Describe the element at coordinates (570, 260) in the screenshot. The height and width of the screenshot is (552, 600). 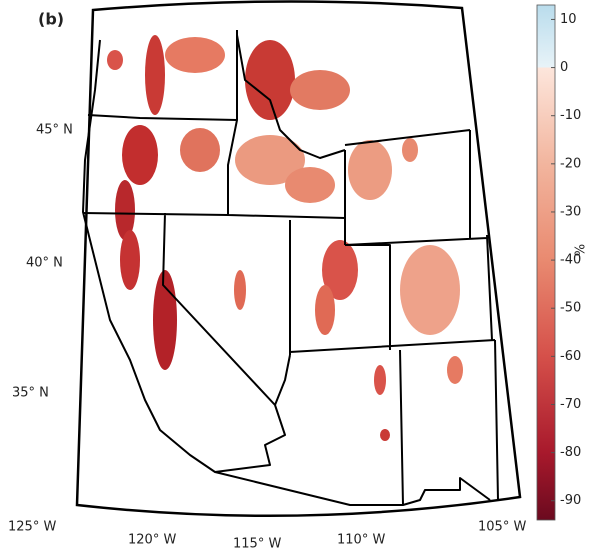
I see `colorbar-tick-label: -40` at that location.